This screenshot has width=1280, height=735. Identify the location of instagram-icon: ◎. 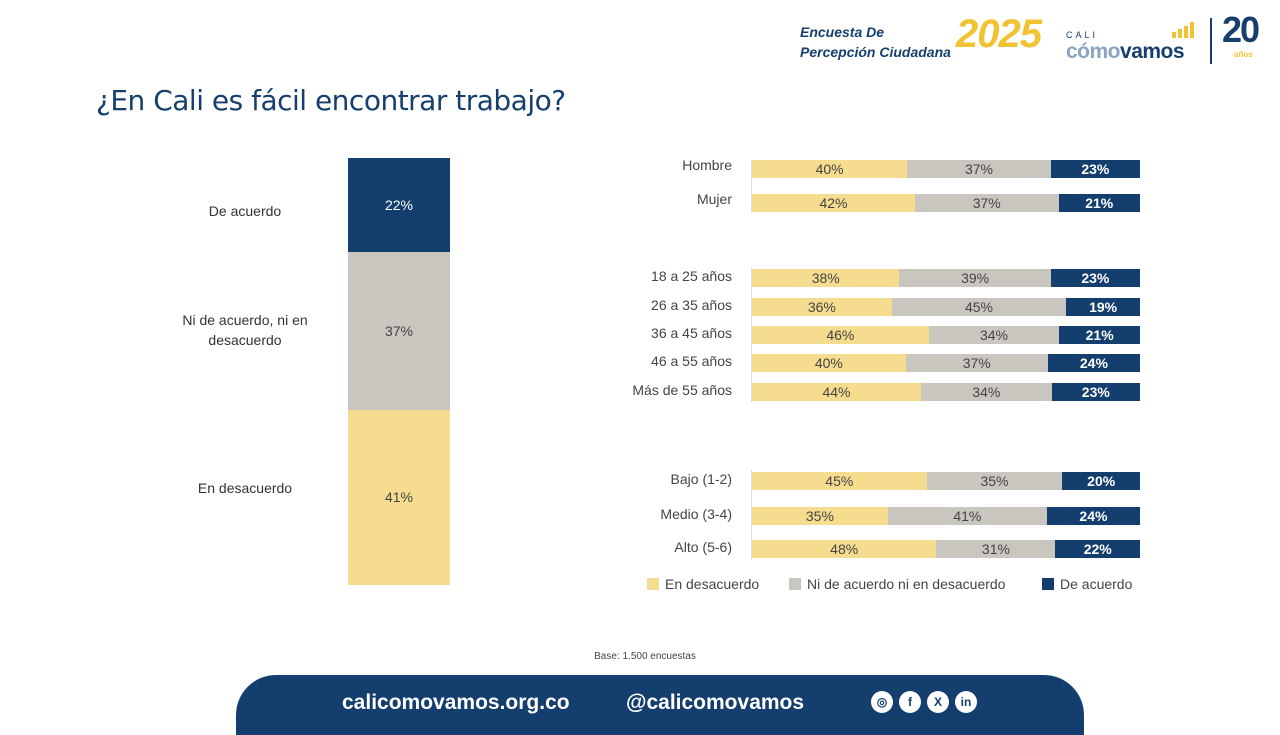
(882, 702).